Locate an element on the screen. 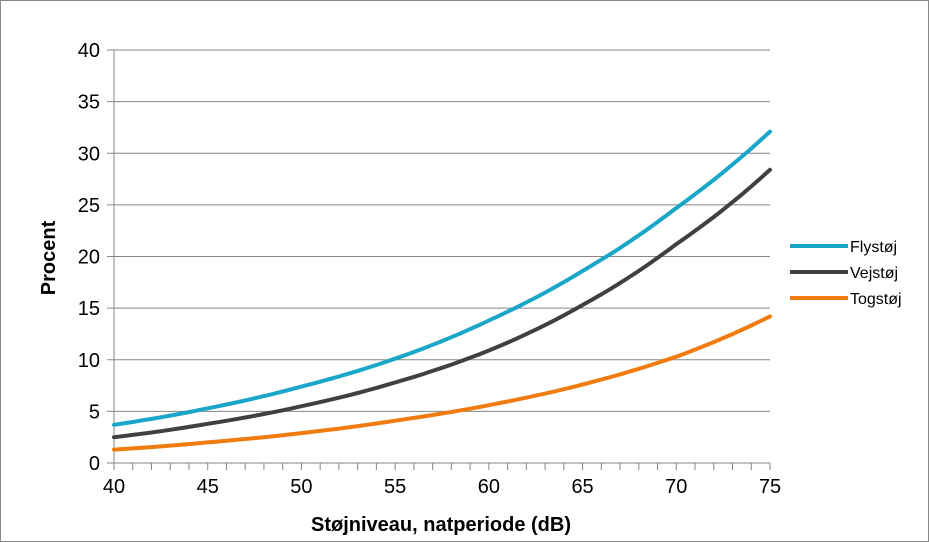  y-tick-label: 25 is located at coordinates (89, 206).